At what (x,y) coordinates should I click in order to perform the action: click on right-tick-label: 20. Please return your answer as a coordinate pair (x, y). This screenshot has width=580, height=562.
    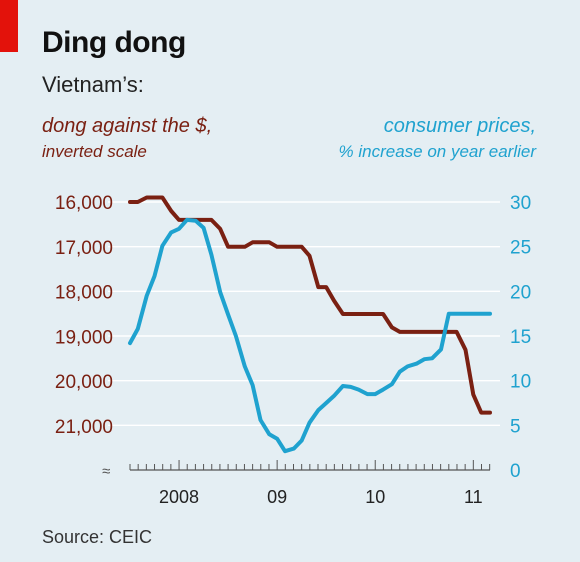
    Looking at the image, I should click on (520, 292).